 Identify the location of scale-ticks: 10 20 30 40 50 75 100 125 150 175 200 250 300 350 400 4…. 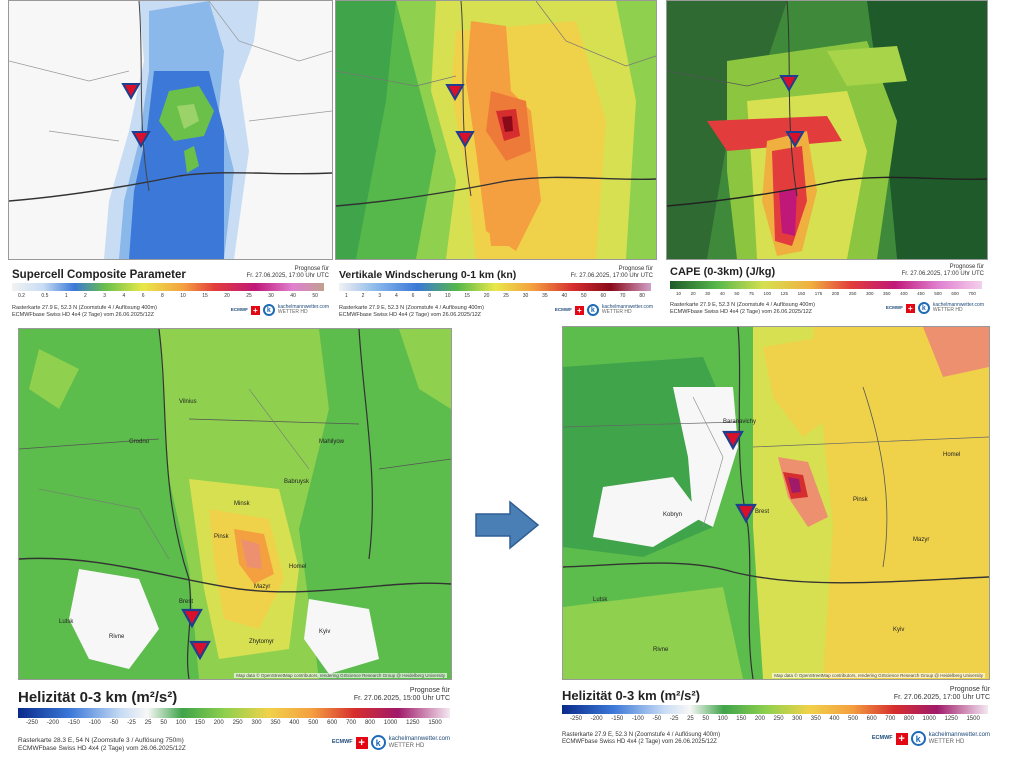
(826, 293).